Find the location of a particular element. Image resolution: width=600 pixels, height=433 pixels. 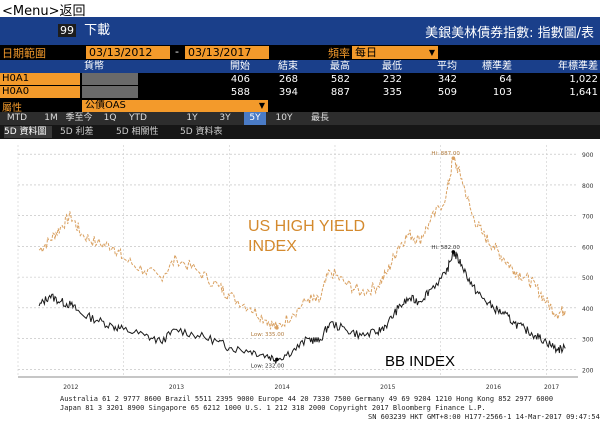

cell-low: 335 is located at coordinates (392, 92).